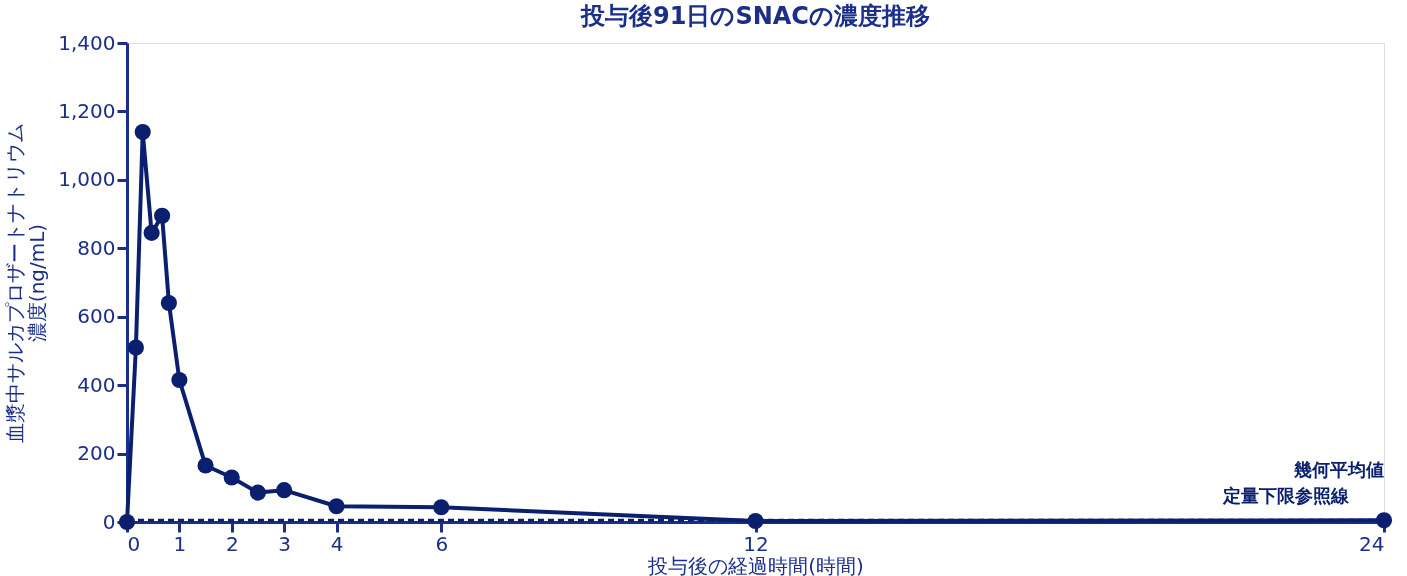 Image resolution: width=1407 pixels, height=576 pixels. I want to click on x-tick-label: 3, so click(284, 543).